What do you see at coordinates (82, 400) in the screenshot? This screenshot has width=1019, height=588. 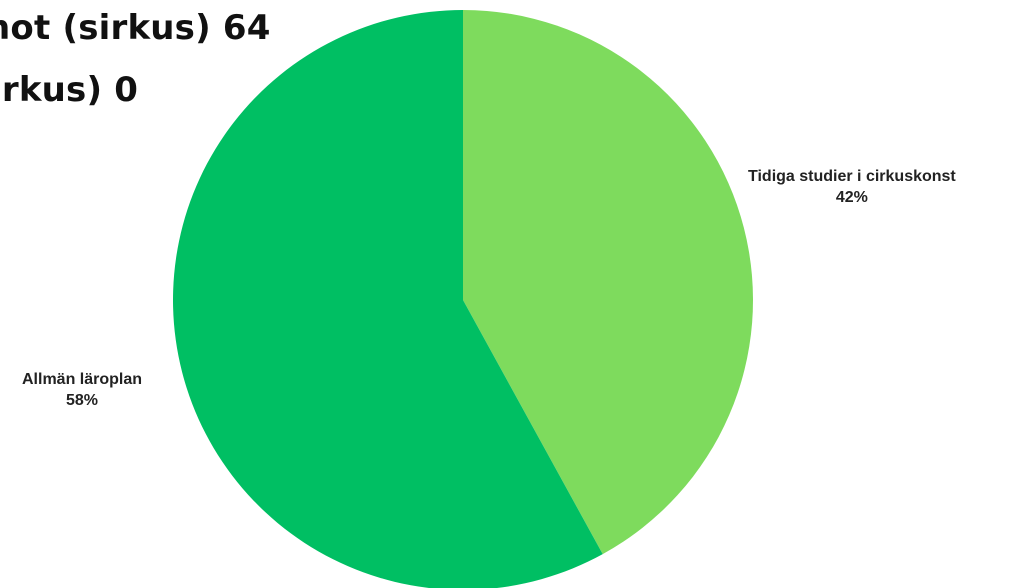 I see `slice-label-percent: 58%` at bounding box center [82, 400].